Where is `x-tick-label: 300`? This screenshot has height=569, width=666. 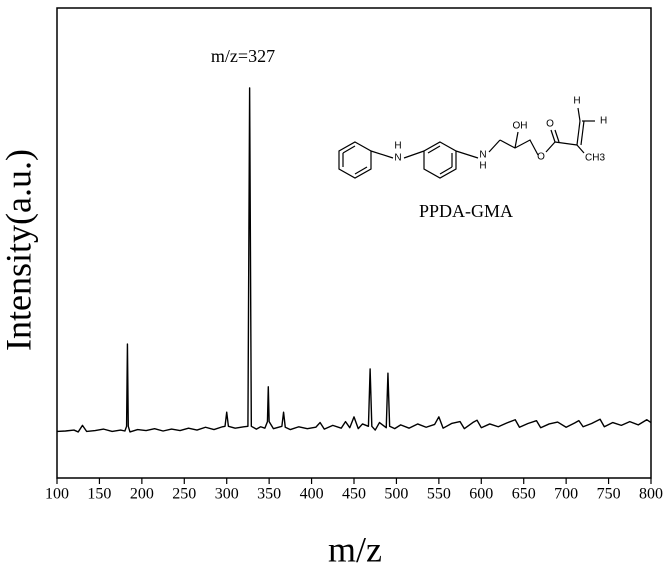 x-tick-label: 300 is located at coordinates (227, 494).